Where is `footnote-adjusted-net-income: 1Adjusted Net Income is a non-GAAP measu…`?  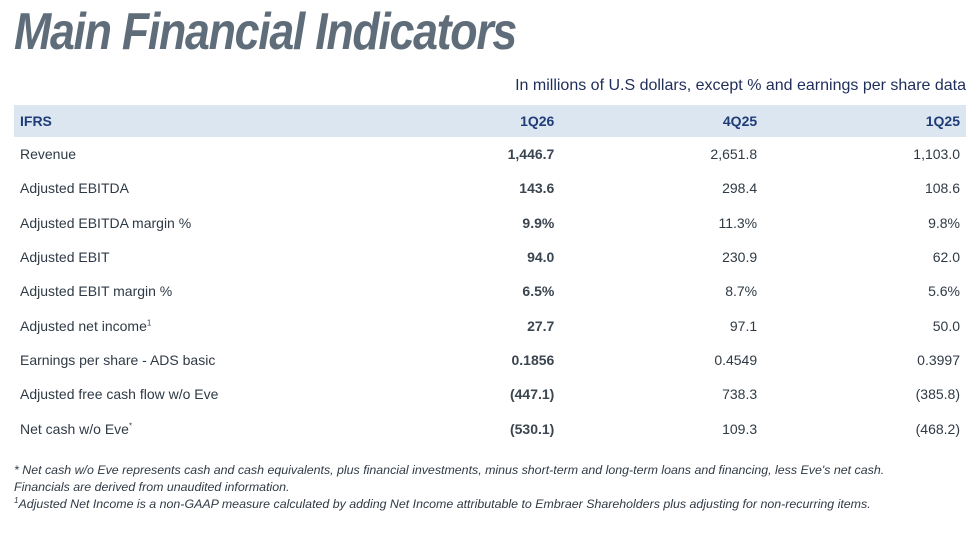 footnote-adjusted-net-income: 1Adjusted Net Income is a non-GAAP measu… is located at coordinates (491, 504).